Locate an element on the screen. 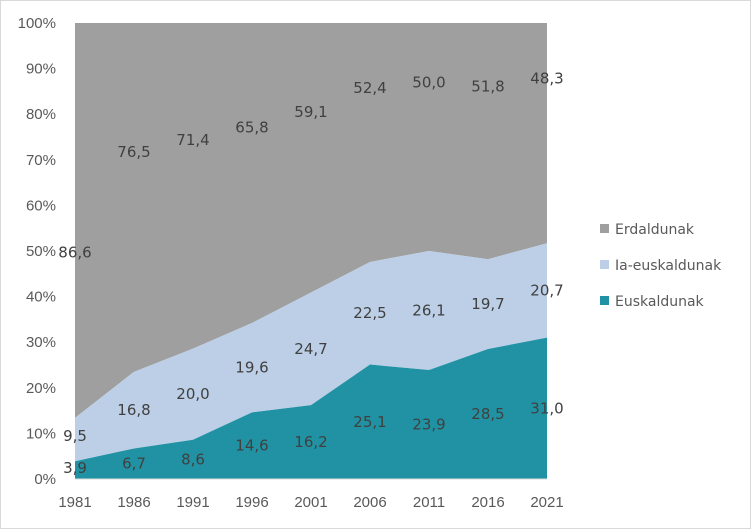 The height and width of the screenshot is (529, 751). legend-label: Erdaldunak is located at coordinates (655, 230).